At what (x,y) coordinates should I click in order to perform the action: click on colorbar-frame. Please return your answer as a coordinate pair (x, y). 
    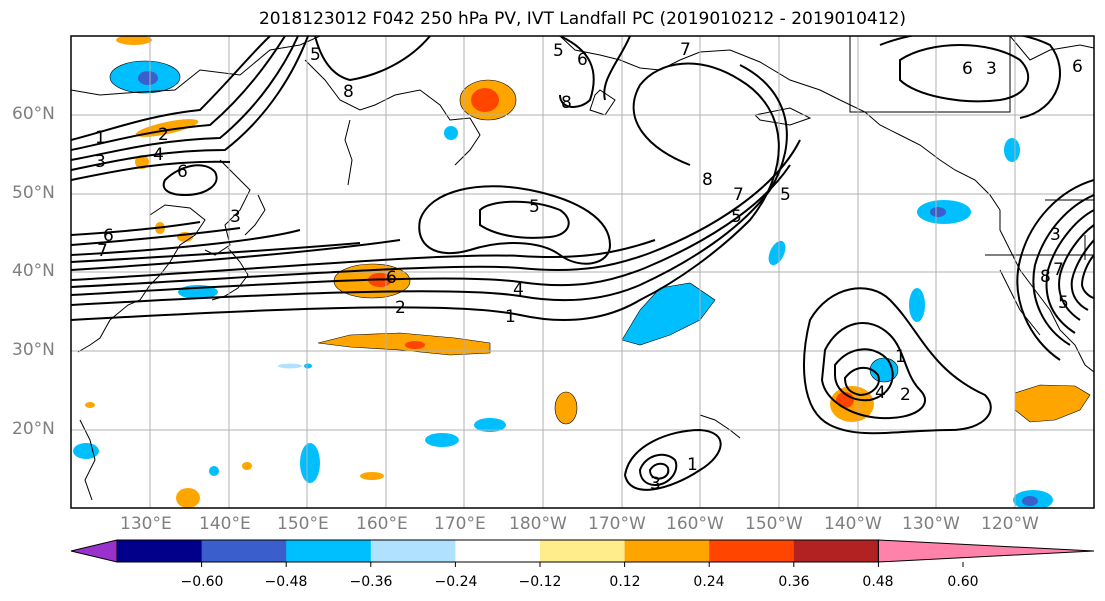
    Looking at the image, I should click on (497, 551).